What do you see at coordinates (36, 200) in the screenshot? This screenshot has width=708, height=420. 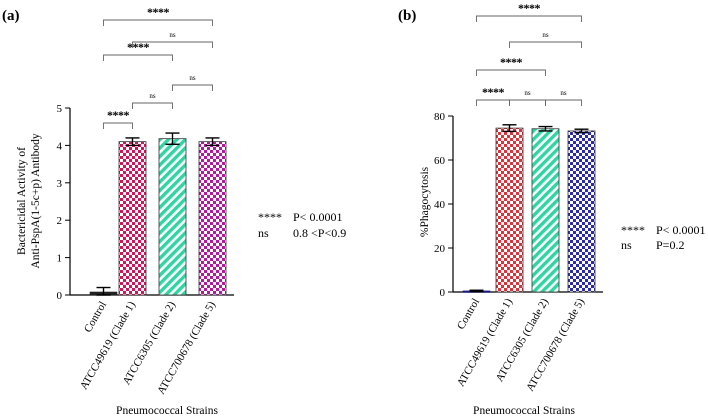 I see `panel-a-ylabel-line-2: Anti-PspA(1-5c+p) Antibody` at bounding box center [36, 200].